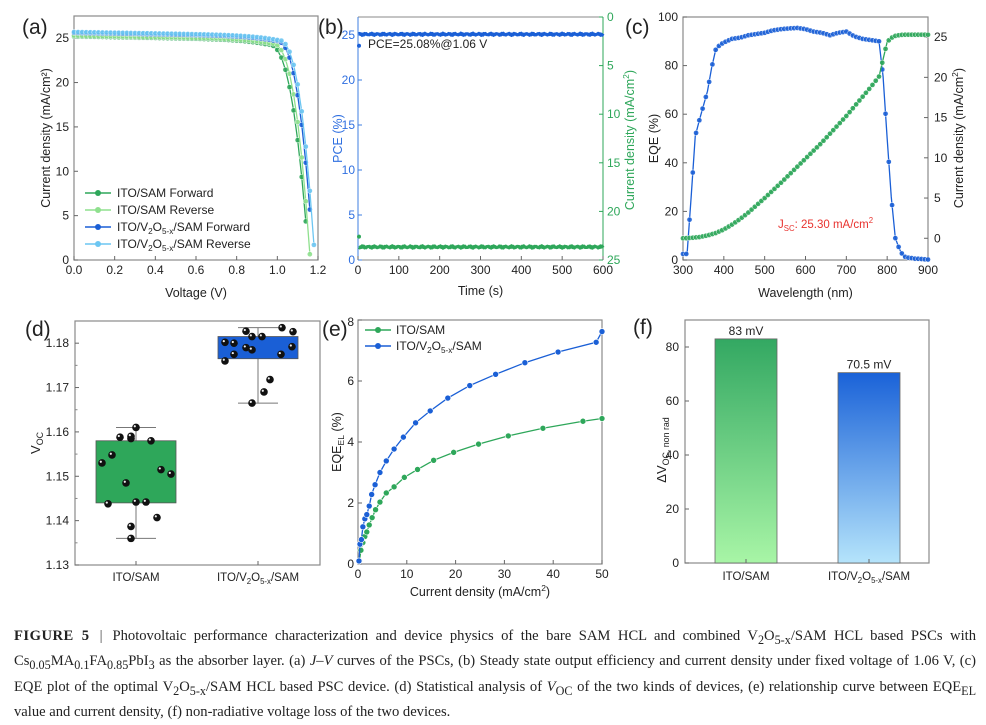  What do you see at coordinates (746, 451) in the screenshot?
I see `bar-ito-sam` at bounding box center [746, 451].